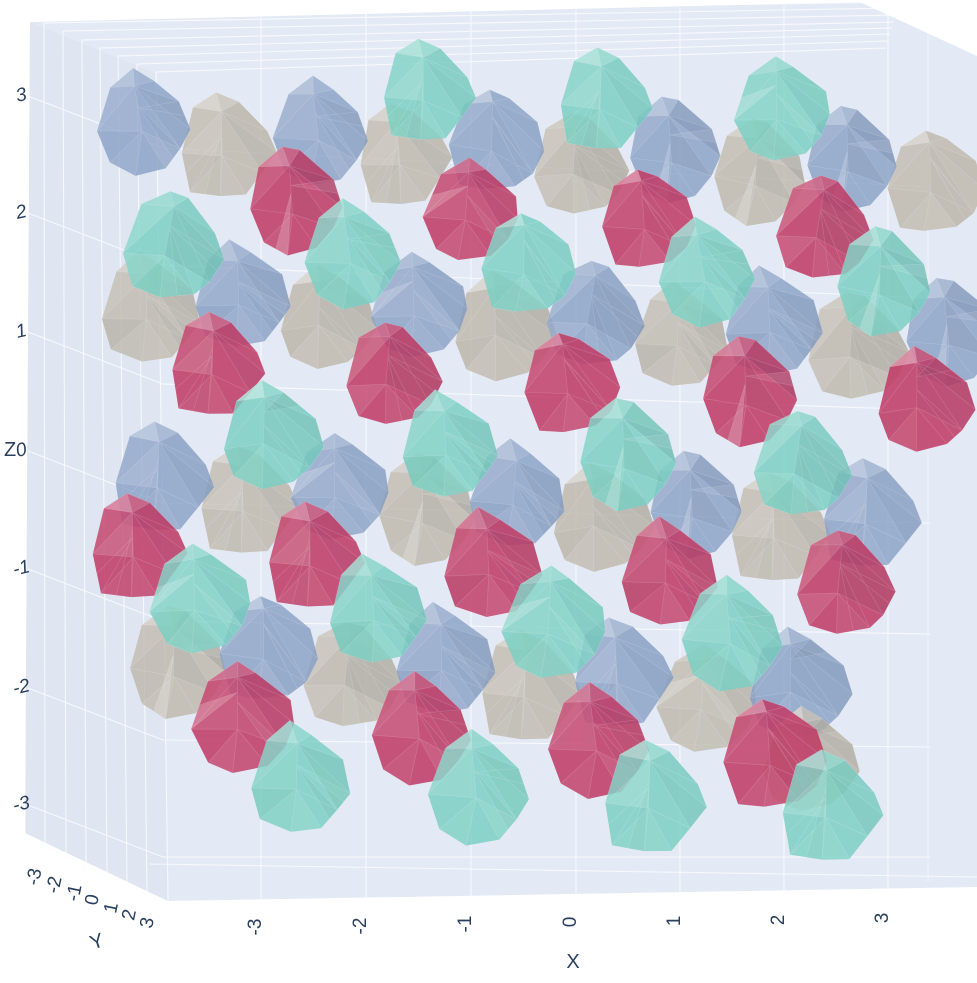 The image size is (977, 983). Describe the element at coordinates (96, 941) in the screenshot. I see `svg-text: Y` at that location.